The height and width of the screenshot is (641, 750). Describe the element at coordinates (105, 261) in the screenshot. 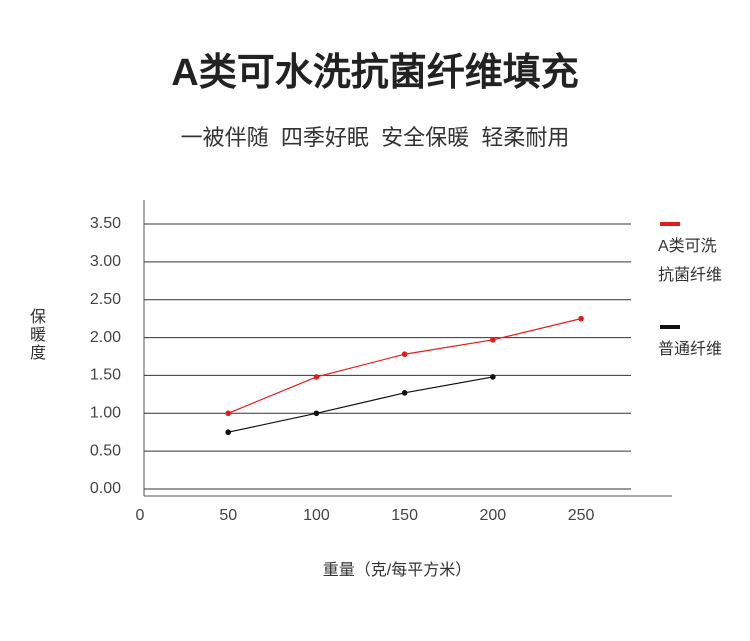

I see `y-tick-label: 3.00` at that location.